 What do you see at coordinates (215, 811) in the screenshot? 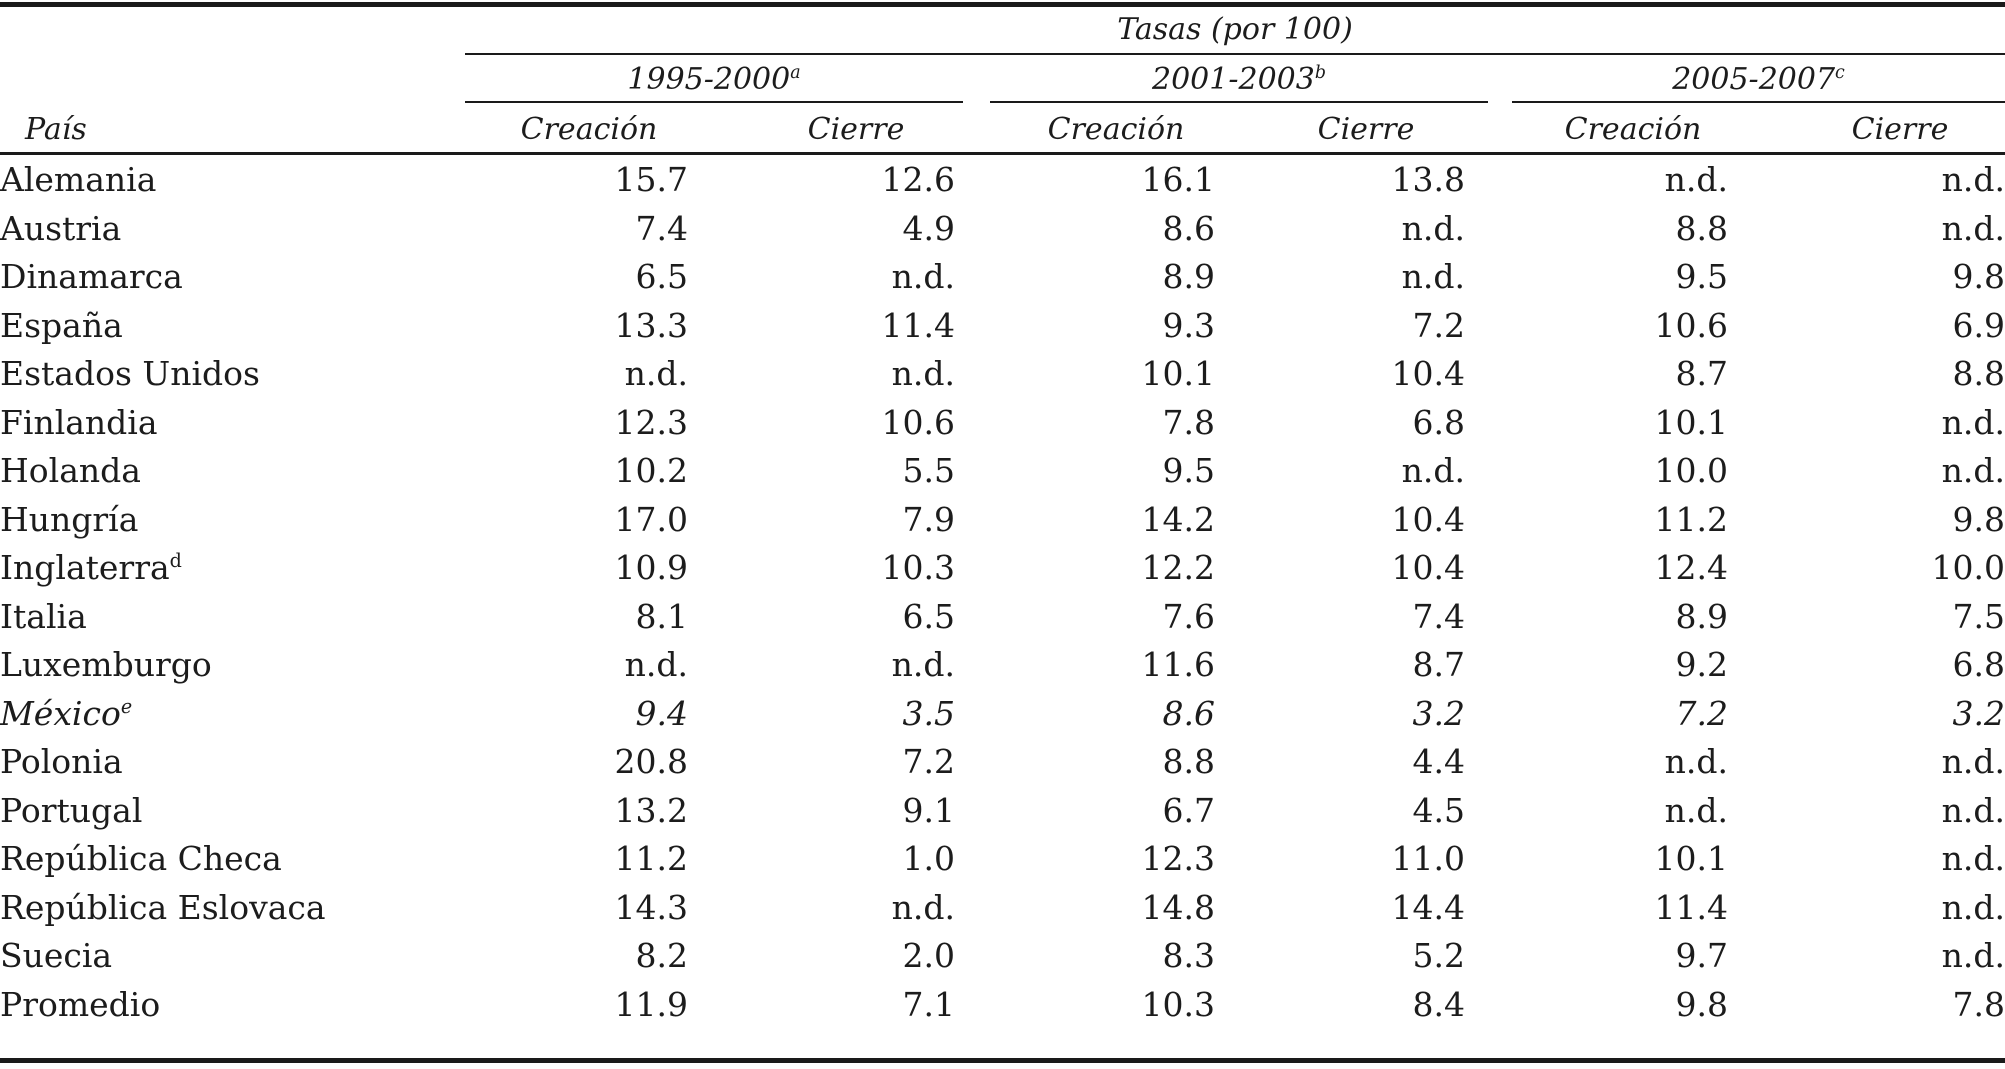
I see `cell-country: Portugal` at bounding box center [215, 811].